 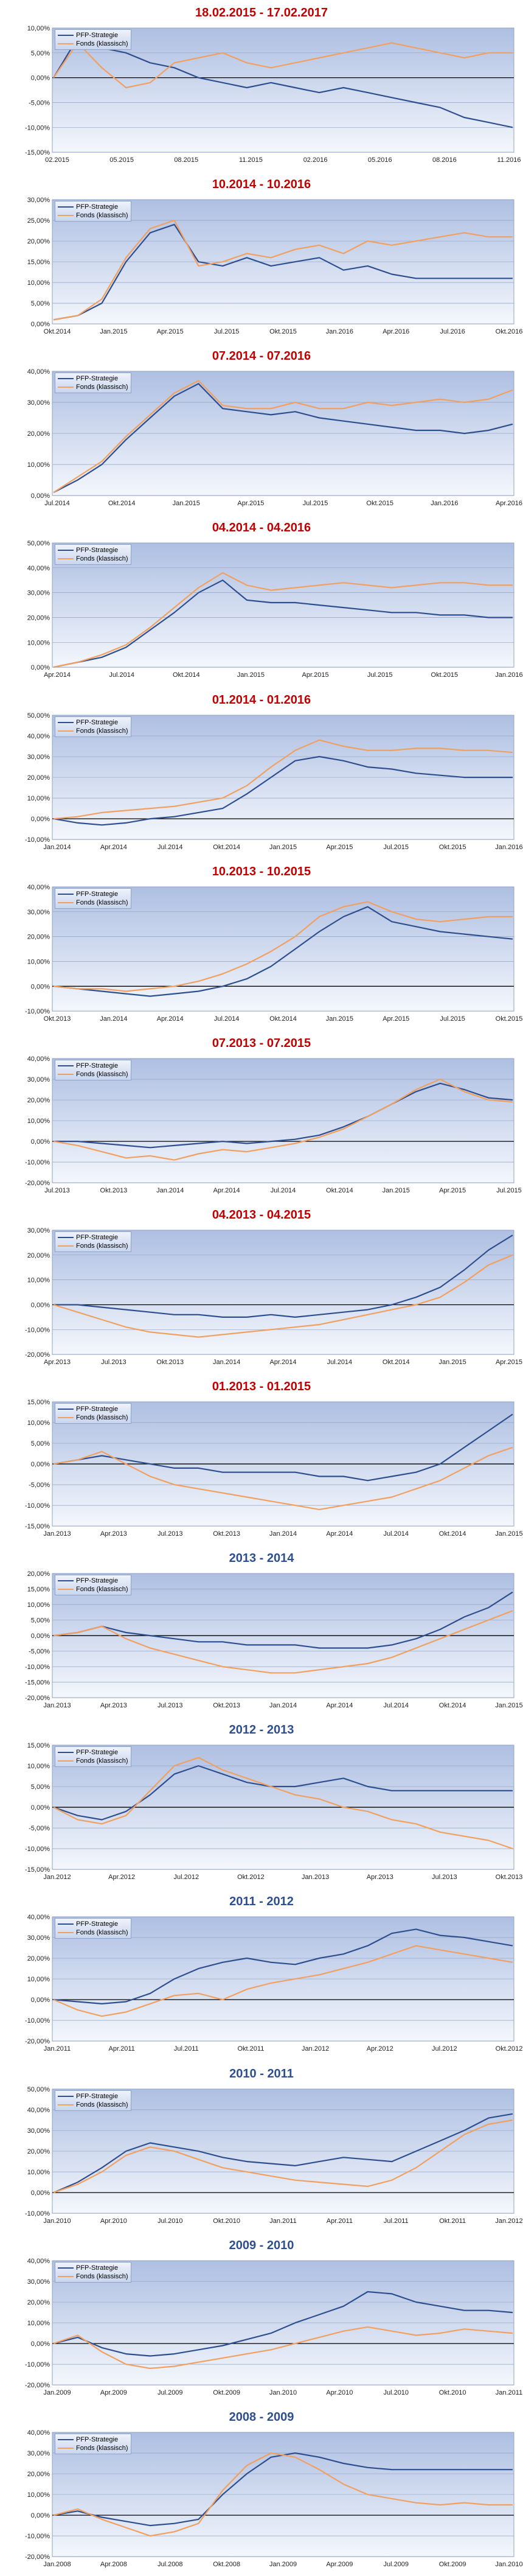 I want to click on y-tick-label: 40,00%, so click(x=39, y=2433).